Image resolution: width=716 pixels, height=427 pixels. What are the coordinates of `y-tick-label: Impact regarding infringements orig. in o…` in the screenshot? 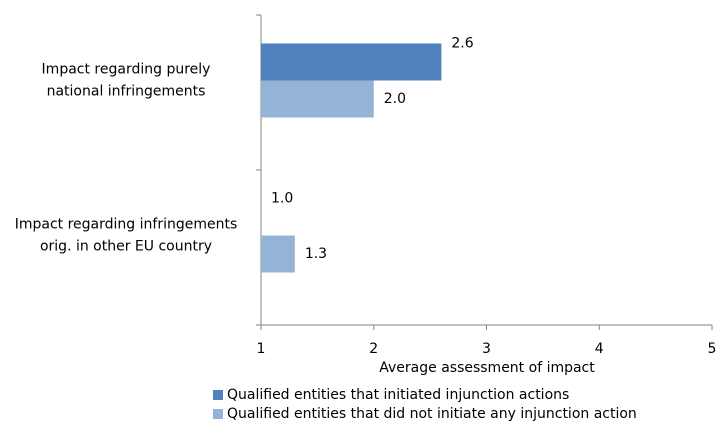 It's located at (126, 236).